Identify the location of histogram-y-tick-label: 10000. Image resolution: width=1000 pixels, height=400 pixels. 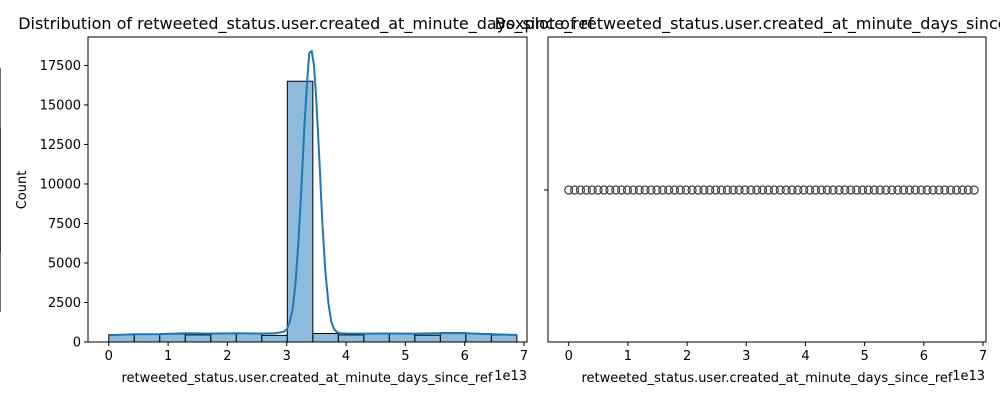
(60, 184).